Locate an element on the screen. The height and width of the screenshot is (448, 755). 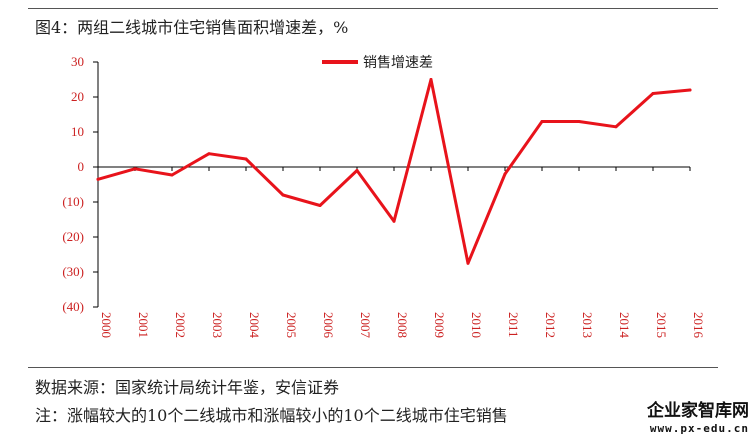
x-tick-label: 2008 is located at coordinates (402, 325).